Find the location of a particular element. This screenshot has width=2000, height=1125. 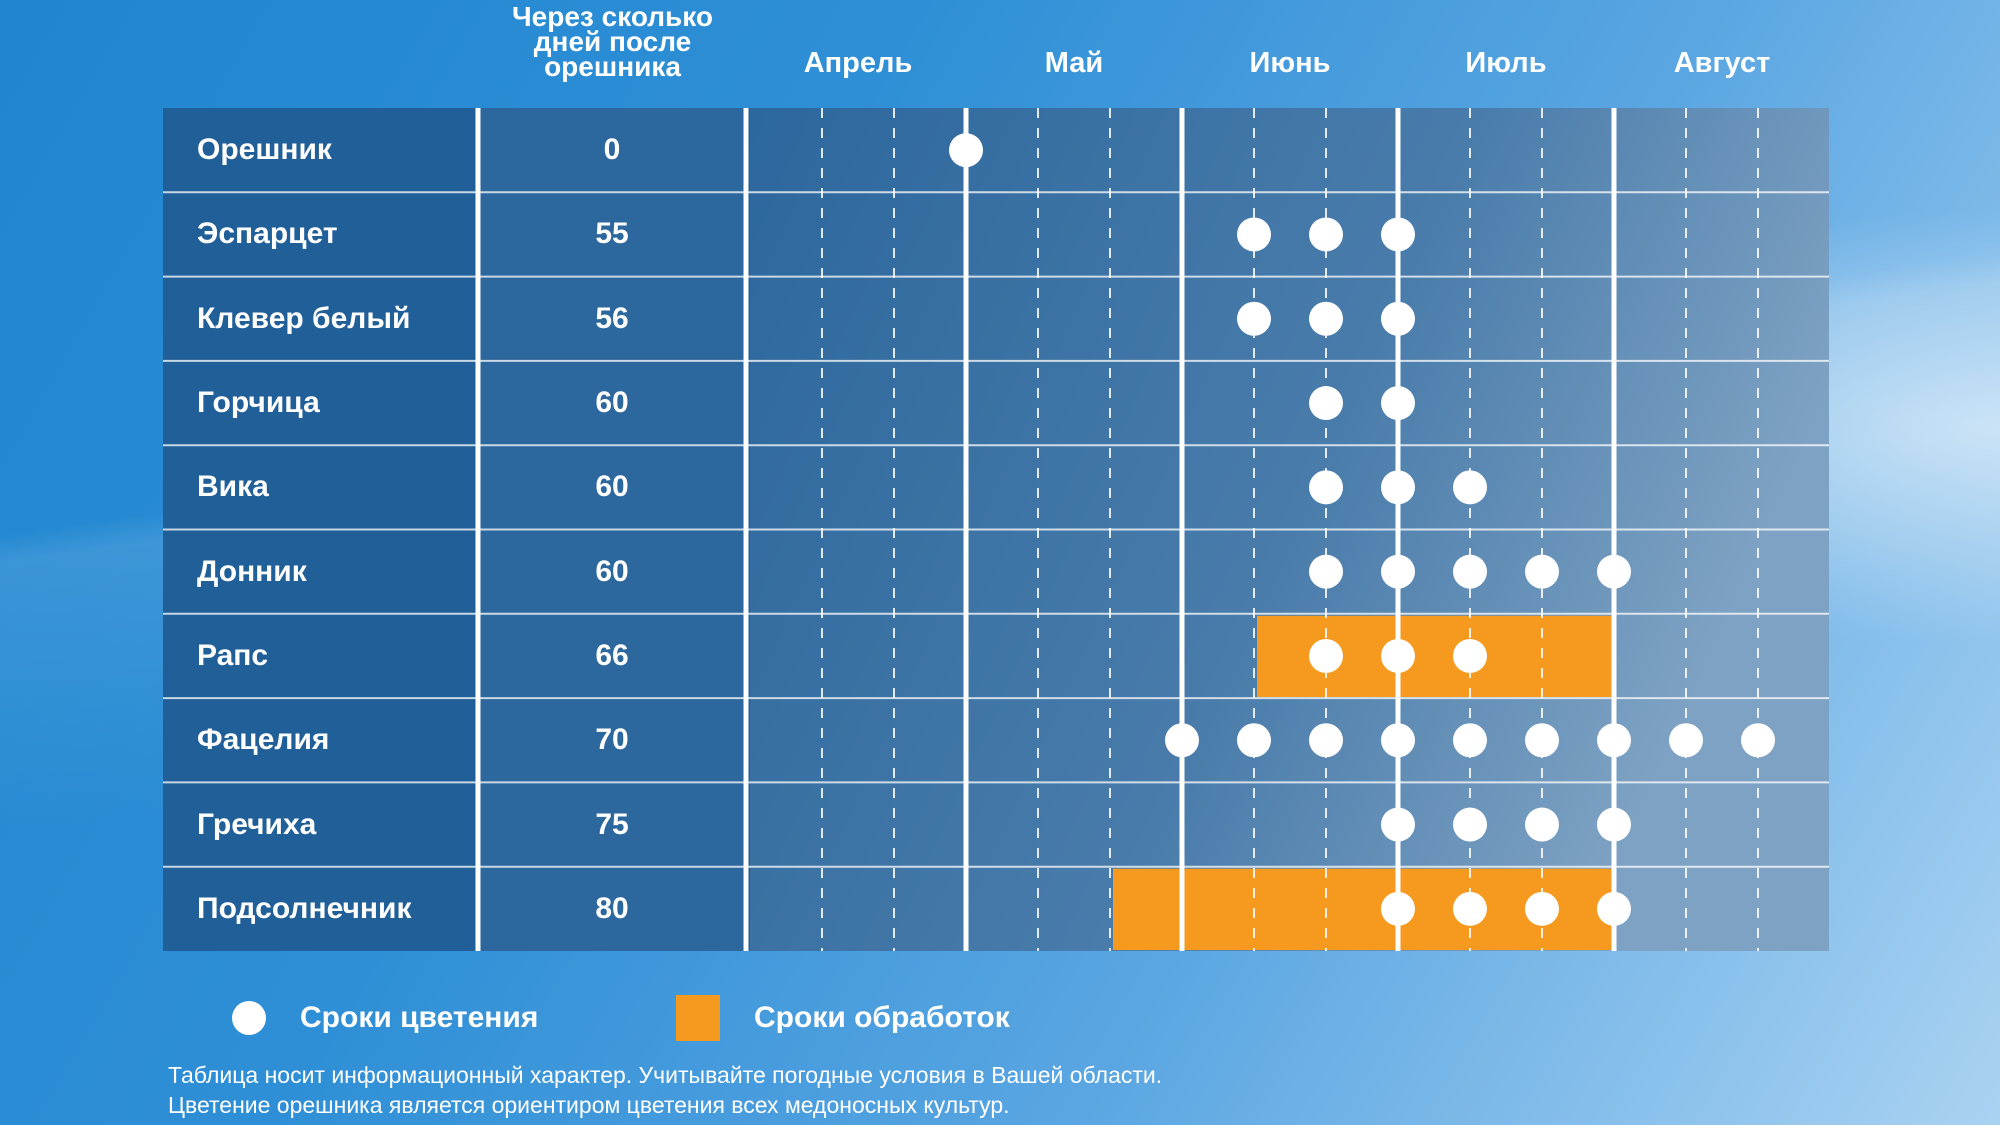

row-name: Рапс is located at coordinates (233, 655).